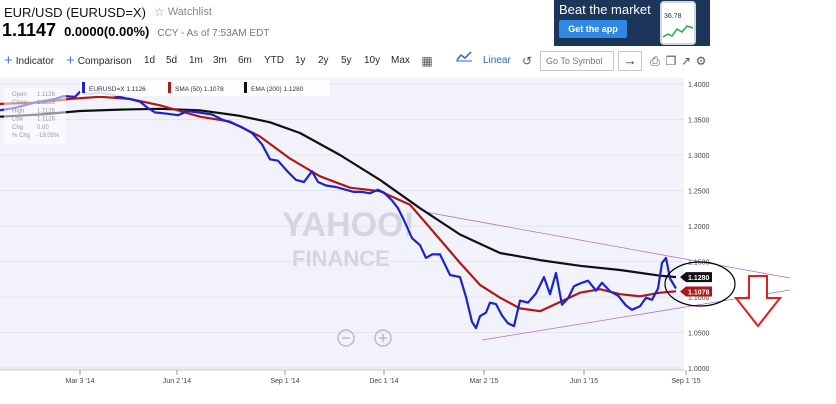 Image resolution: width=836 pixels, height=404 pixels. Describe the element at coordinates (699, 85) in the screenshot. I see `y-tick-label: 1.4000` at that location.